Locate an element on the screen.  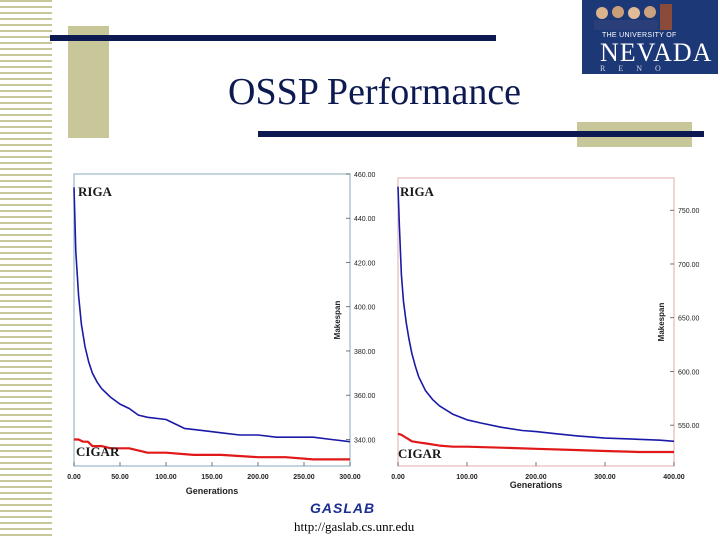
y-tick-label: 420.00 is located at coordinates (365, 263).